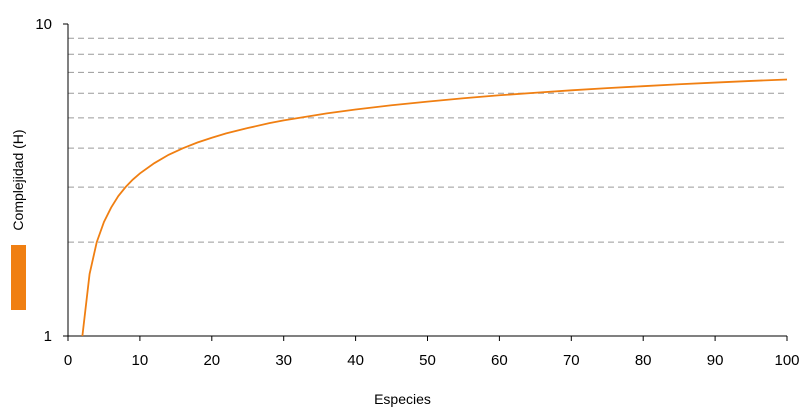  What do you see at coordinates (427, 360) in the screenshot?
I see `x-tick-label-50: 50` at bounding box center [427, 360].